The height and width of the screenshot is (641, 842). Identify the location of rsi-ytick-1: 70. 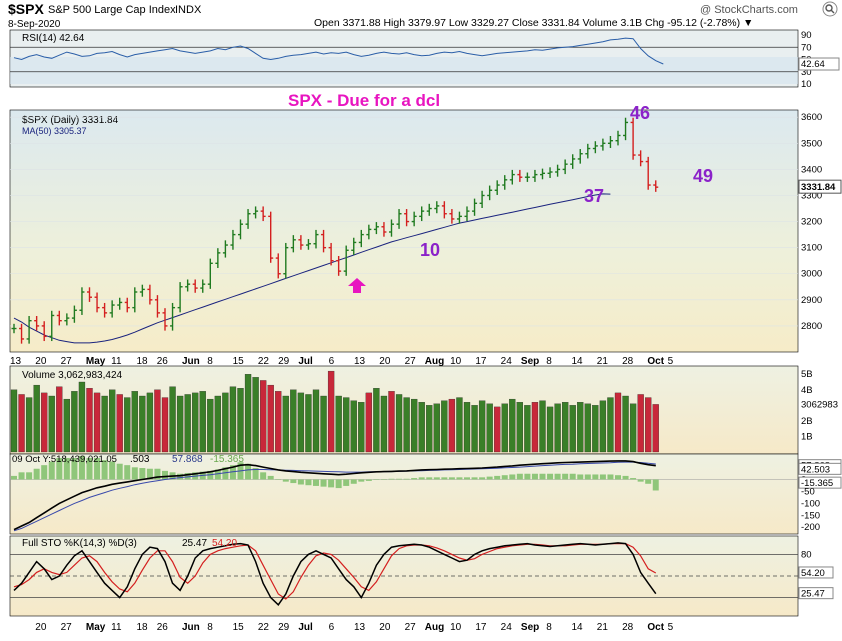
(806, 47).